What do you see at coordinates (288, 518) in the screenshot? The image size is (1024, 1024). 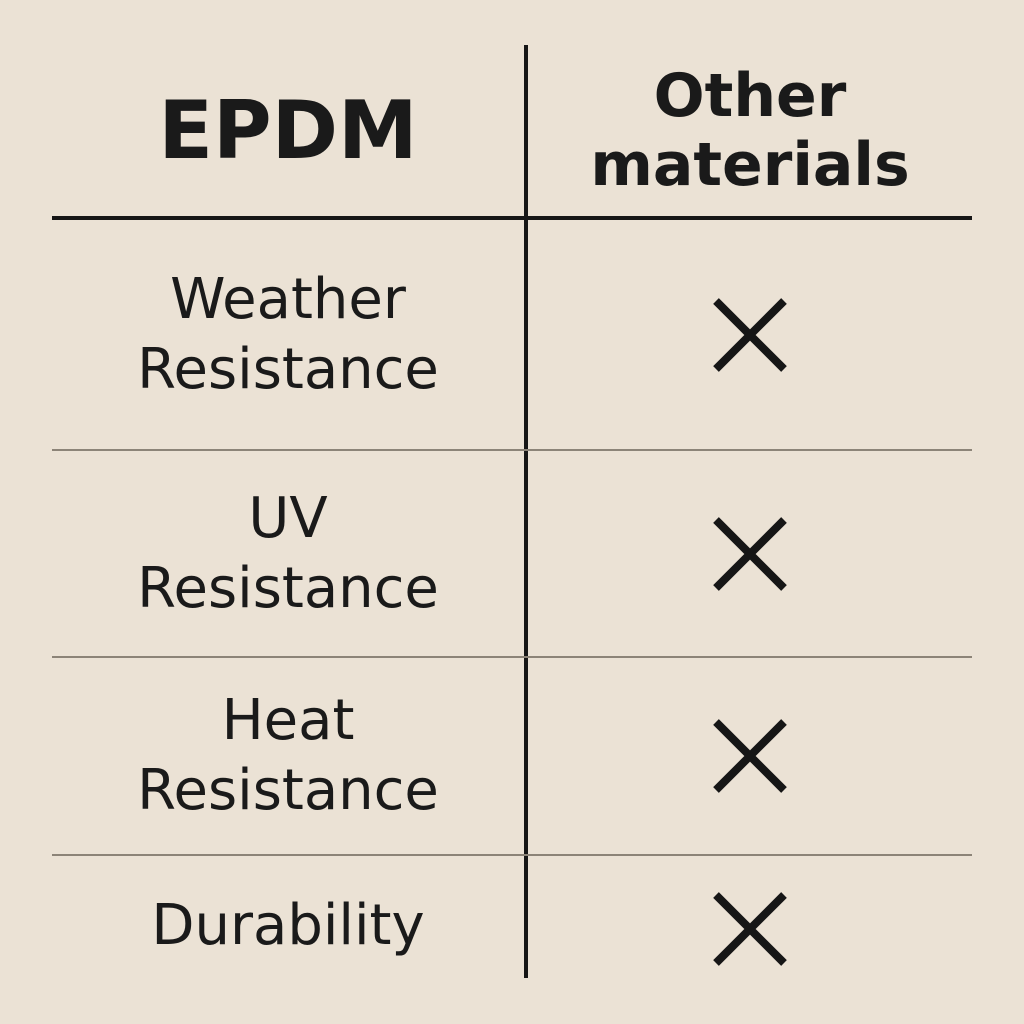 I see `label-line: UV` at bounding box center [288, 518].